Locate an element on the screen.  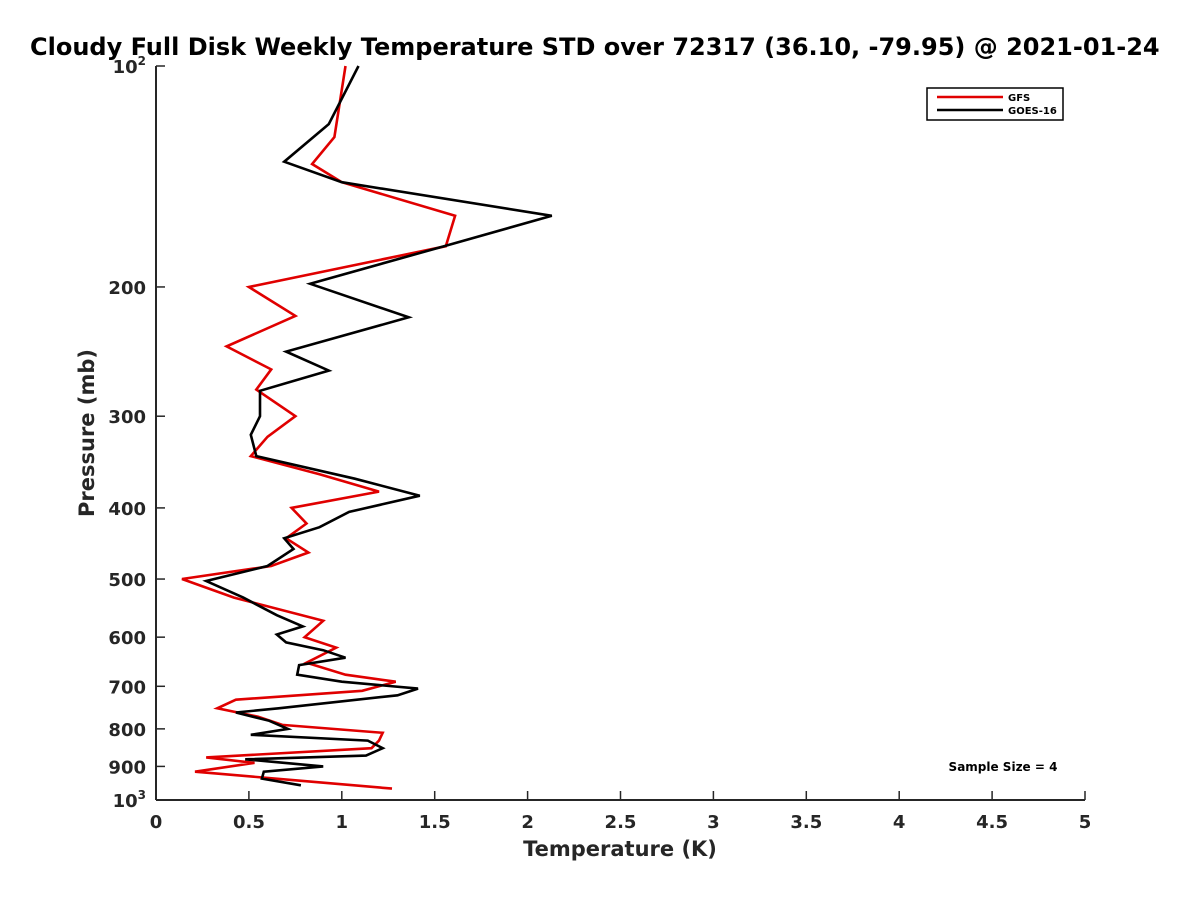
x-tick-label: 2 is located at coordinates (527, 822).